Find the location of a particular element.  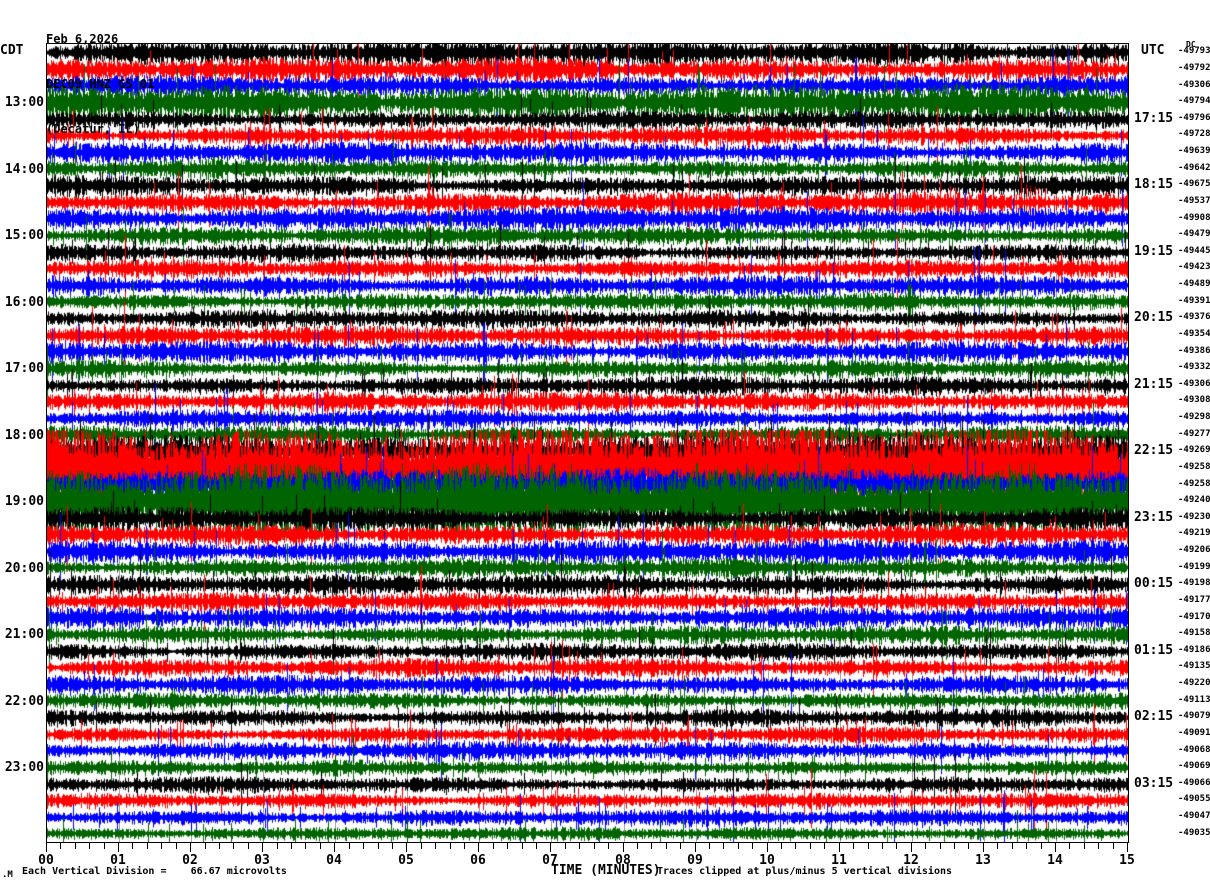

right-dc-value: -49199 is located at coordinates (1194, 567).